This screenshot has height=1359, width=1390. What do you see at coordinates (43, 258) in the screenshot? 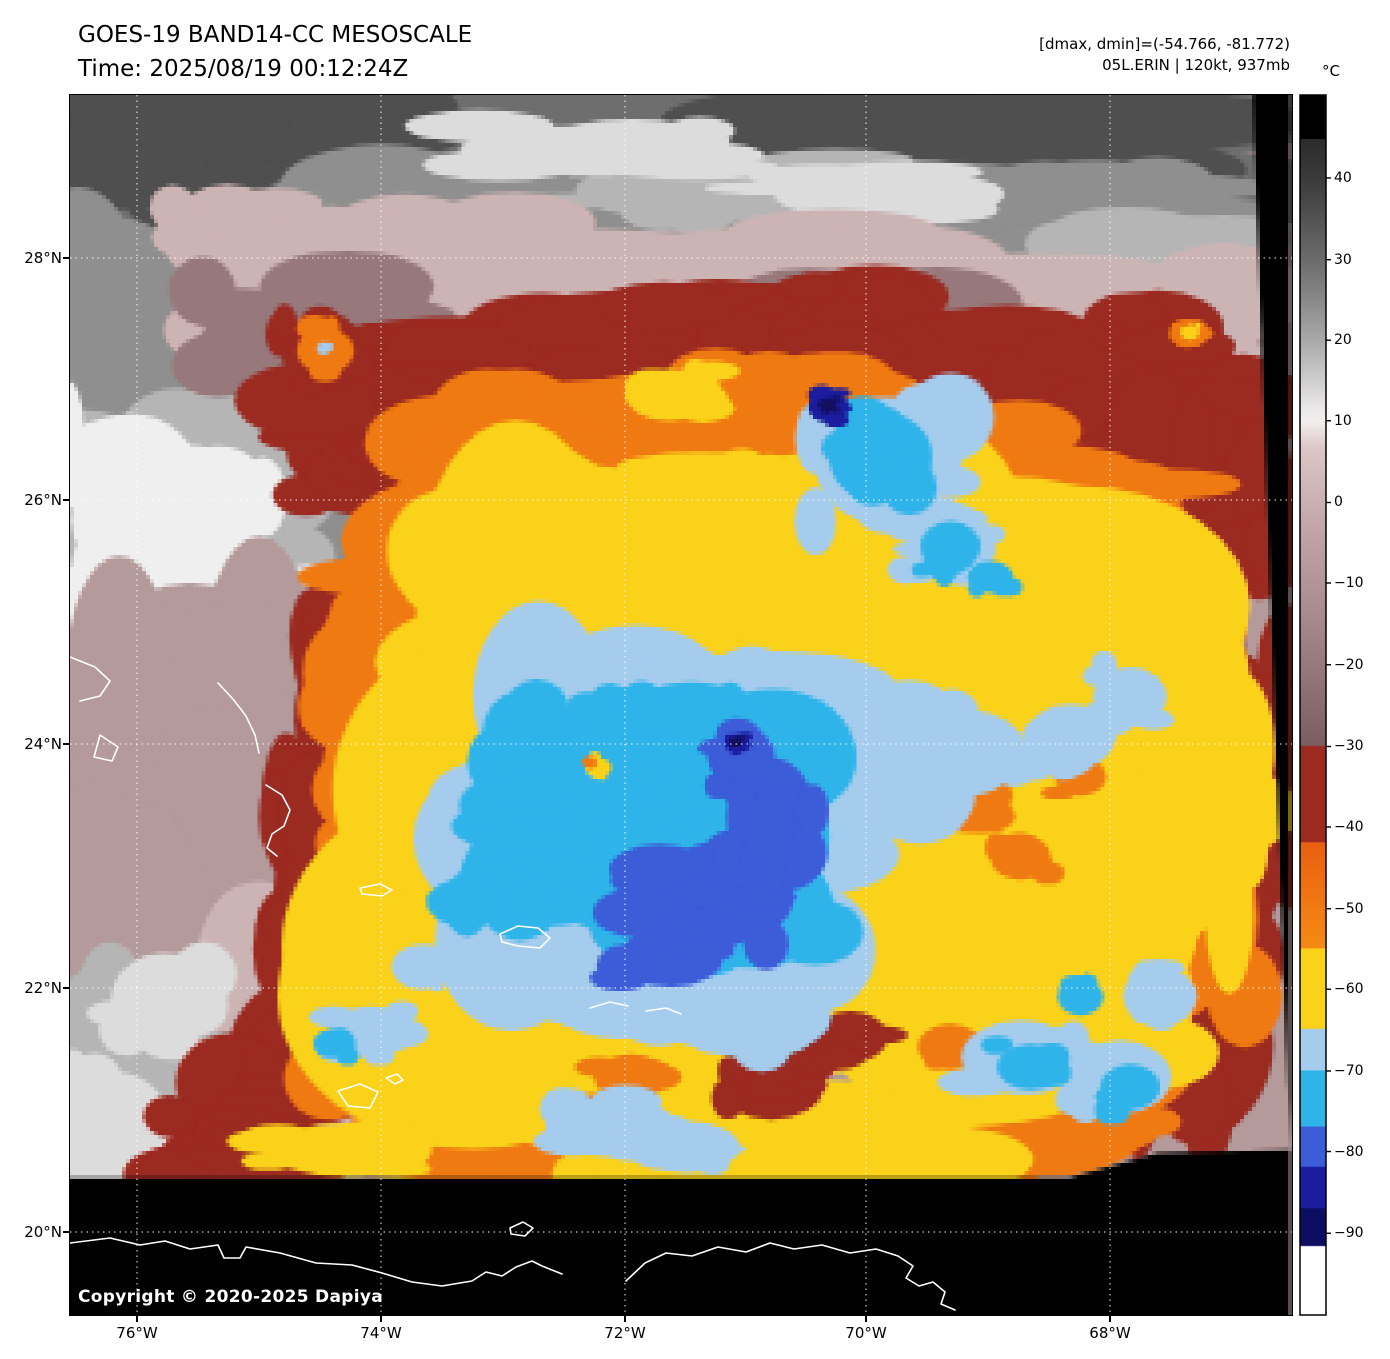
I see `lat-tick-label: 28°N` at bounding box center [43, 258].